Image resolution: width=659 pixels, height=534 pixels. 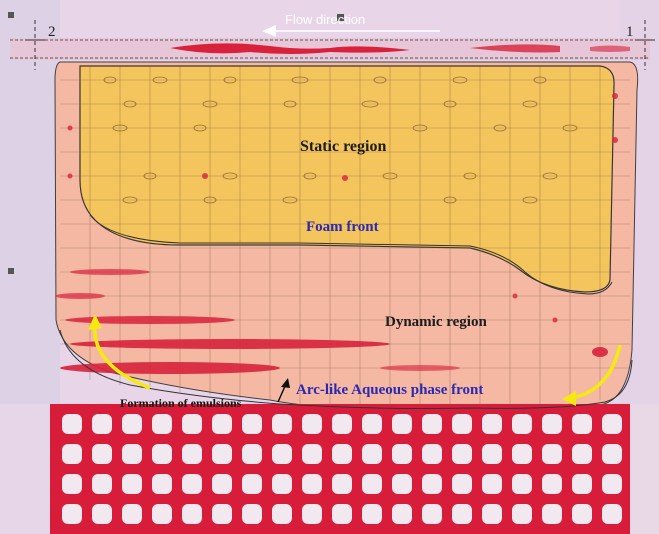 What do you see at coordinates (181, 403) in the screenshot?
I see `emulsion-label: Formation of emulsions` at bounding box center [181, 403].